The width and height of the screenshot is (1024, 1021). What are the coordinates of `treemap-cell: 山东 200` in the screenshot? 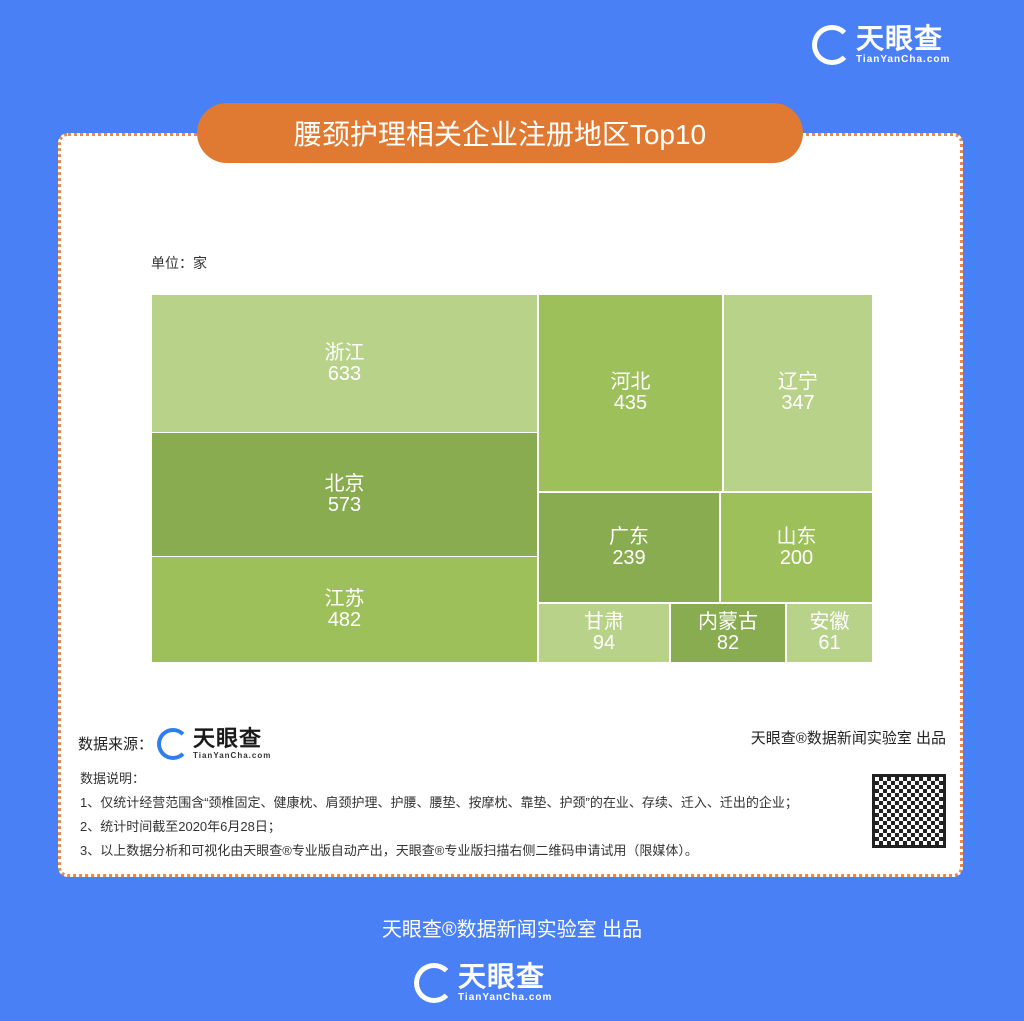 It's located at (796, 547).